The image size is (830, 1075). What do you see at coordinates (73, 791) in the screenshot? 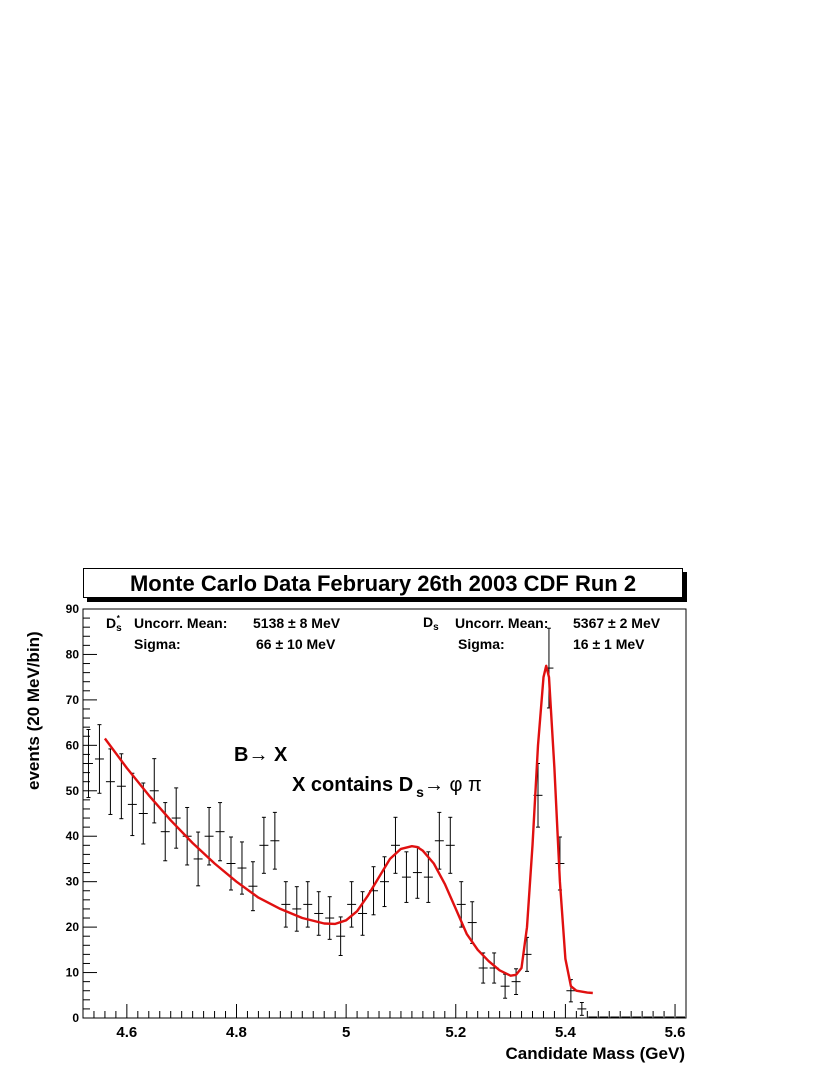
I see `y-tick-label: 50` at bounding box center [73, 791].